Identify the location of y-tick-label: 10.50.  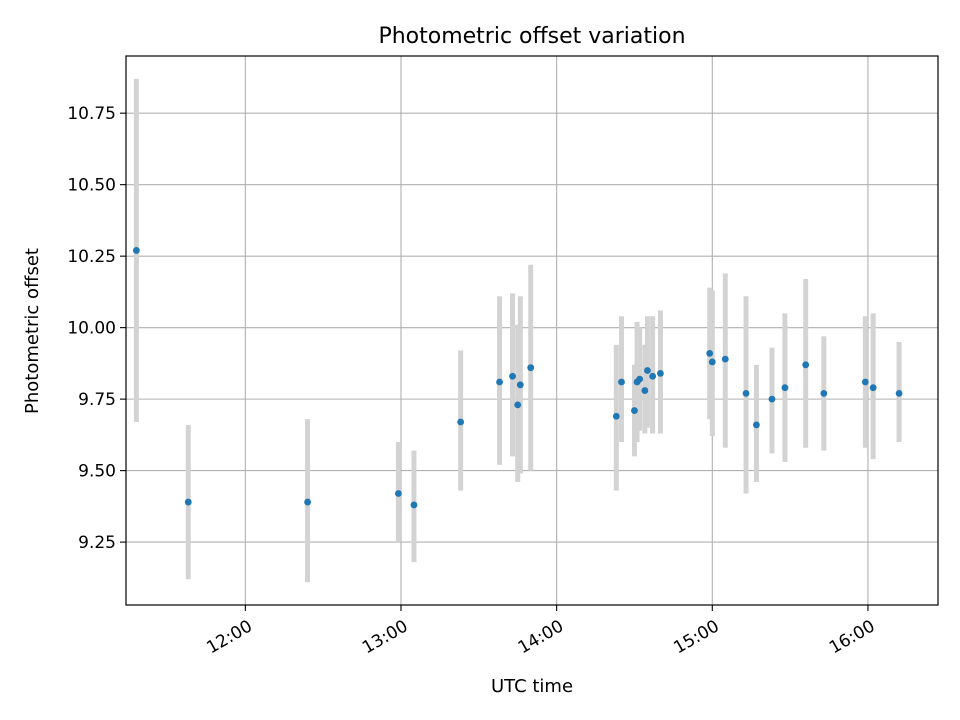
(91, 186).